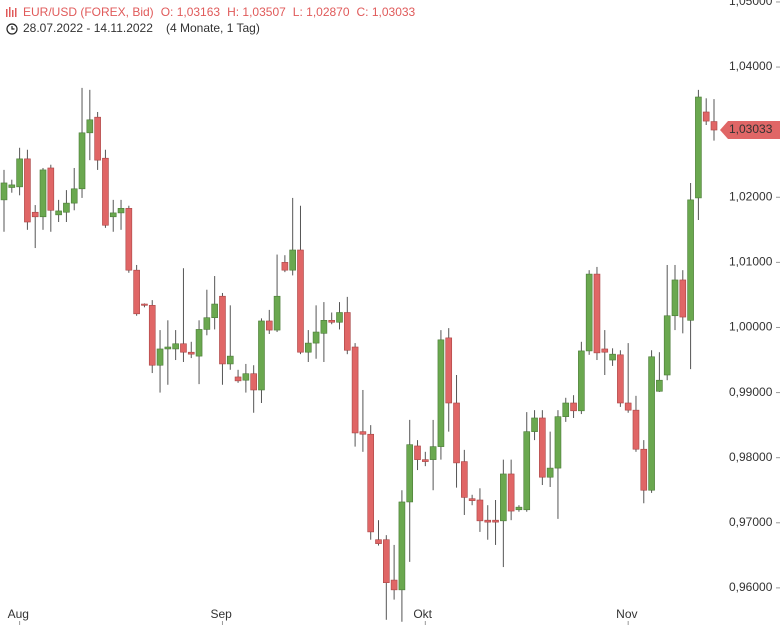 This screenshot has height=625, width=780. What do you see at coordinates (751, 587) in the screenshot?
I see `y-tick-label: 0,96000` at bounding box center [751, 587].